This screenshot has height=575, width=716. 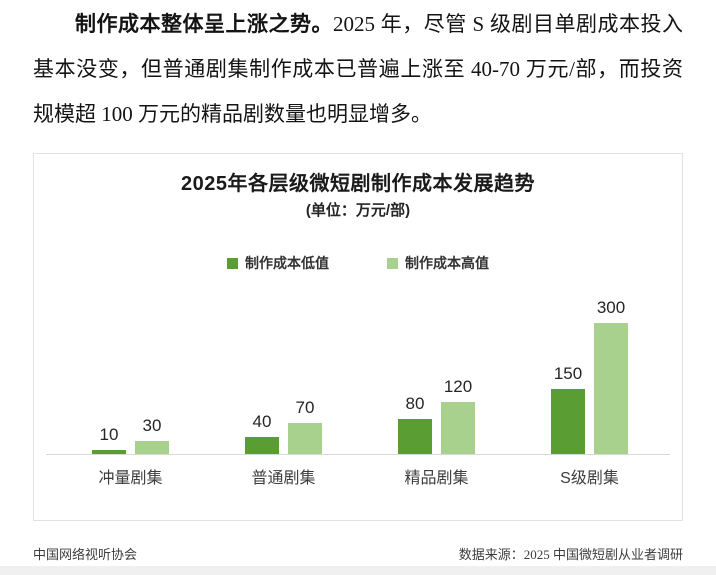 I want to click on bar-column-high: 70, so click(x=305, y=426).